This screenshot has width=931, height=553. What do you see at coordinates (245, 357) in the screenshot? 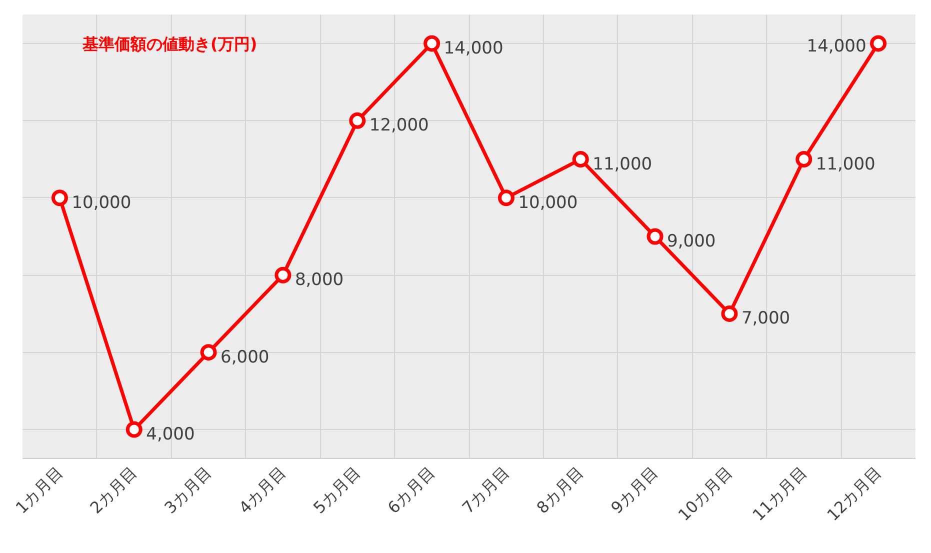
I see `data-label: 6,000` at bounding box center [245, 357].